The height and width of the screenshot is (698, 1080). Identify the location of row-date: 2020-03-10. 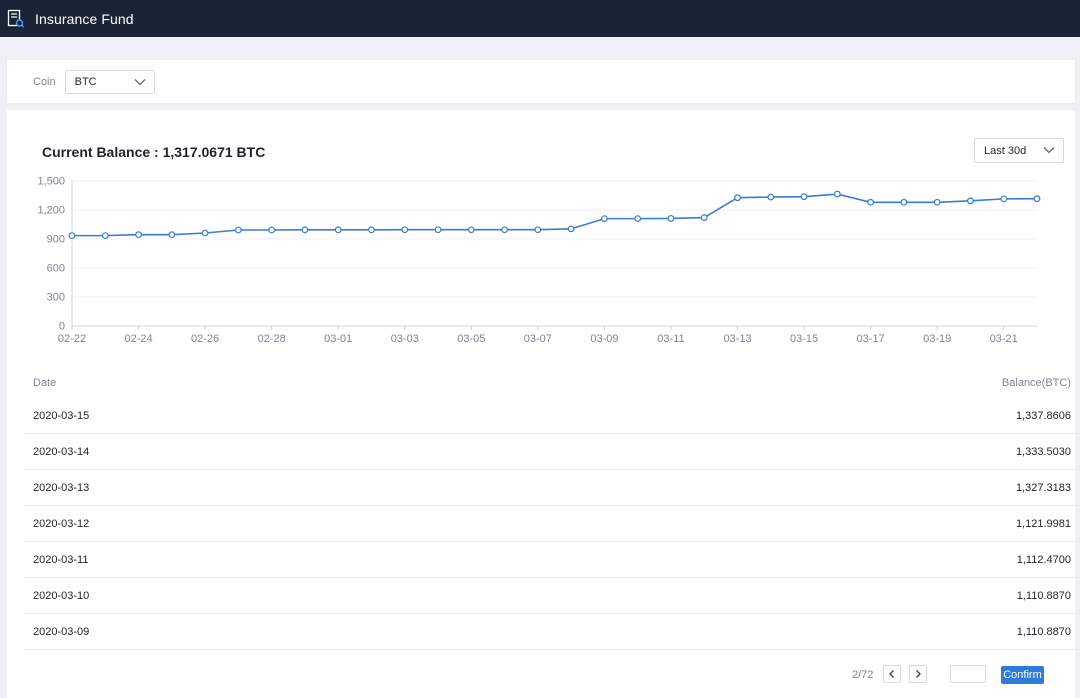
(61, 595).